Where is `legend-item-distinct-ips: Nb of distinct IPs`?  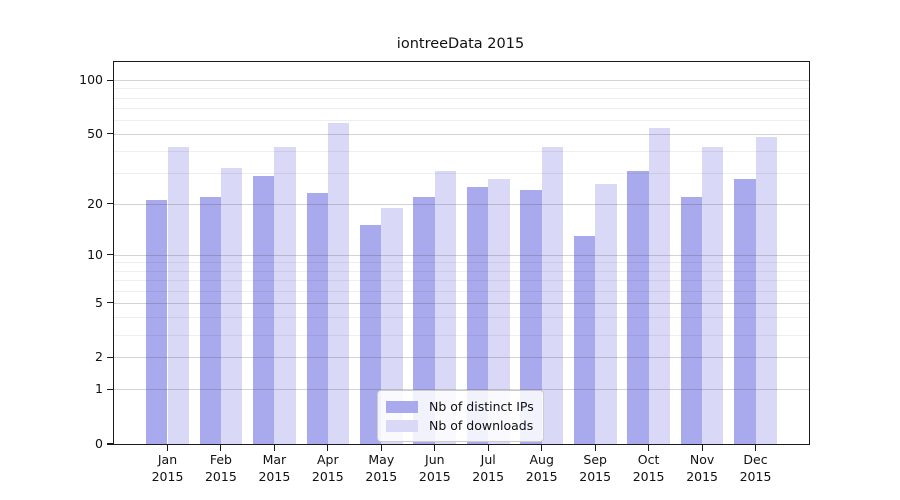 legend-item-distinct-ips: Nb of distinct IPs is located at coordinates (460, 406).